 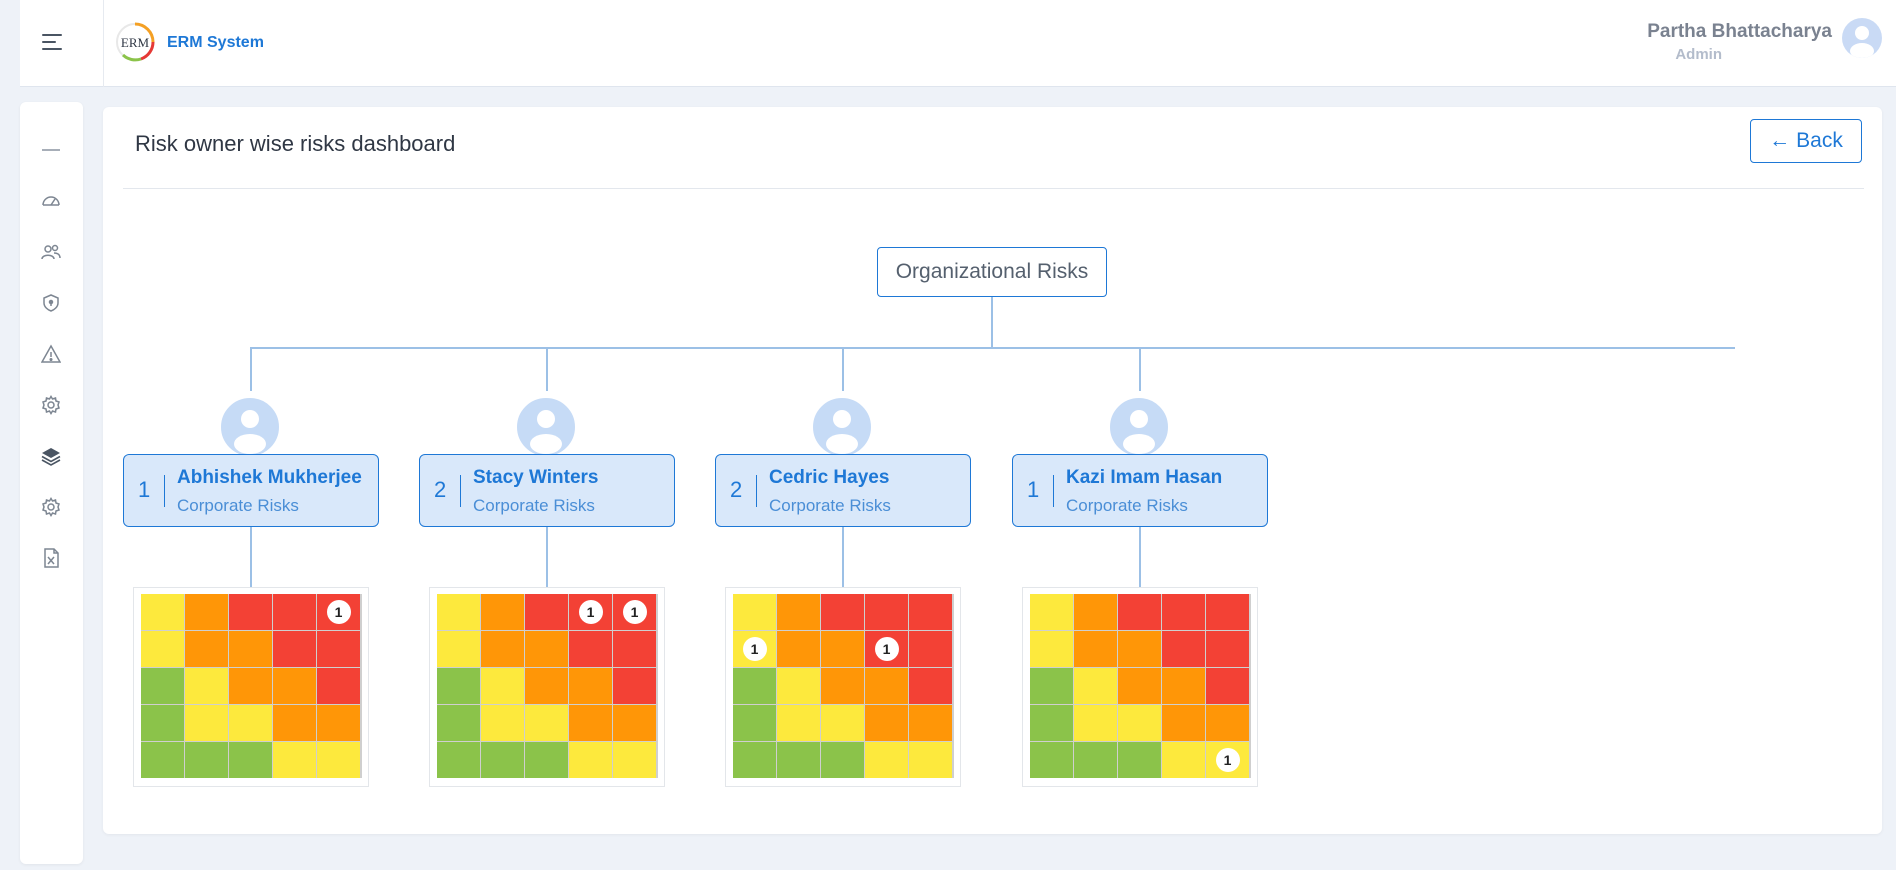 I want to click on excel-file-icon, so click(x=51, y=558).